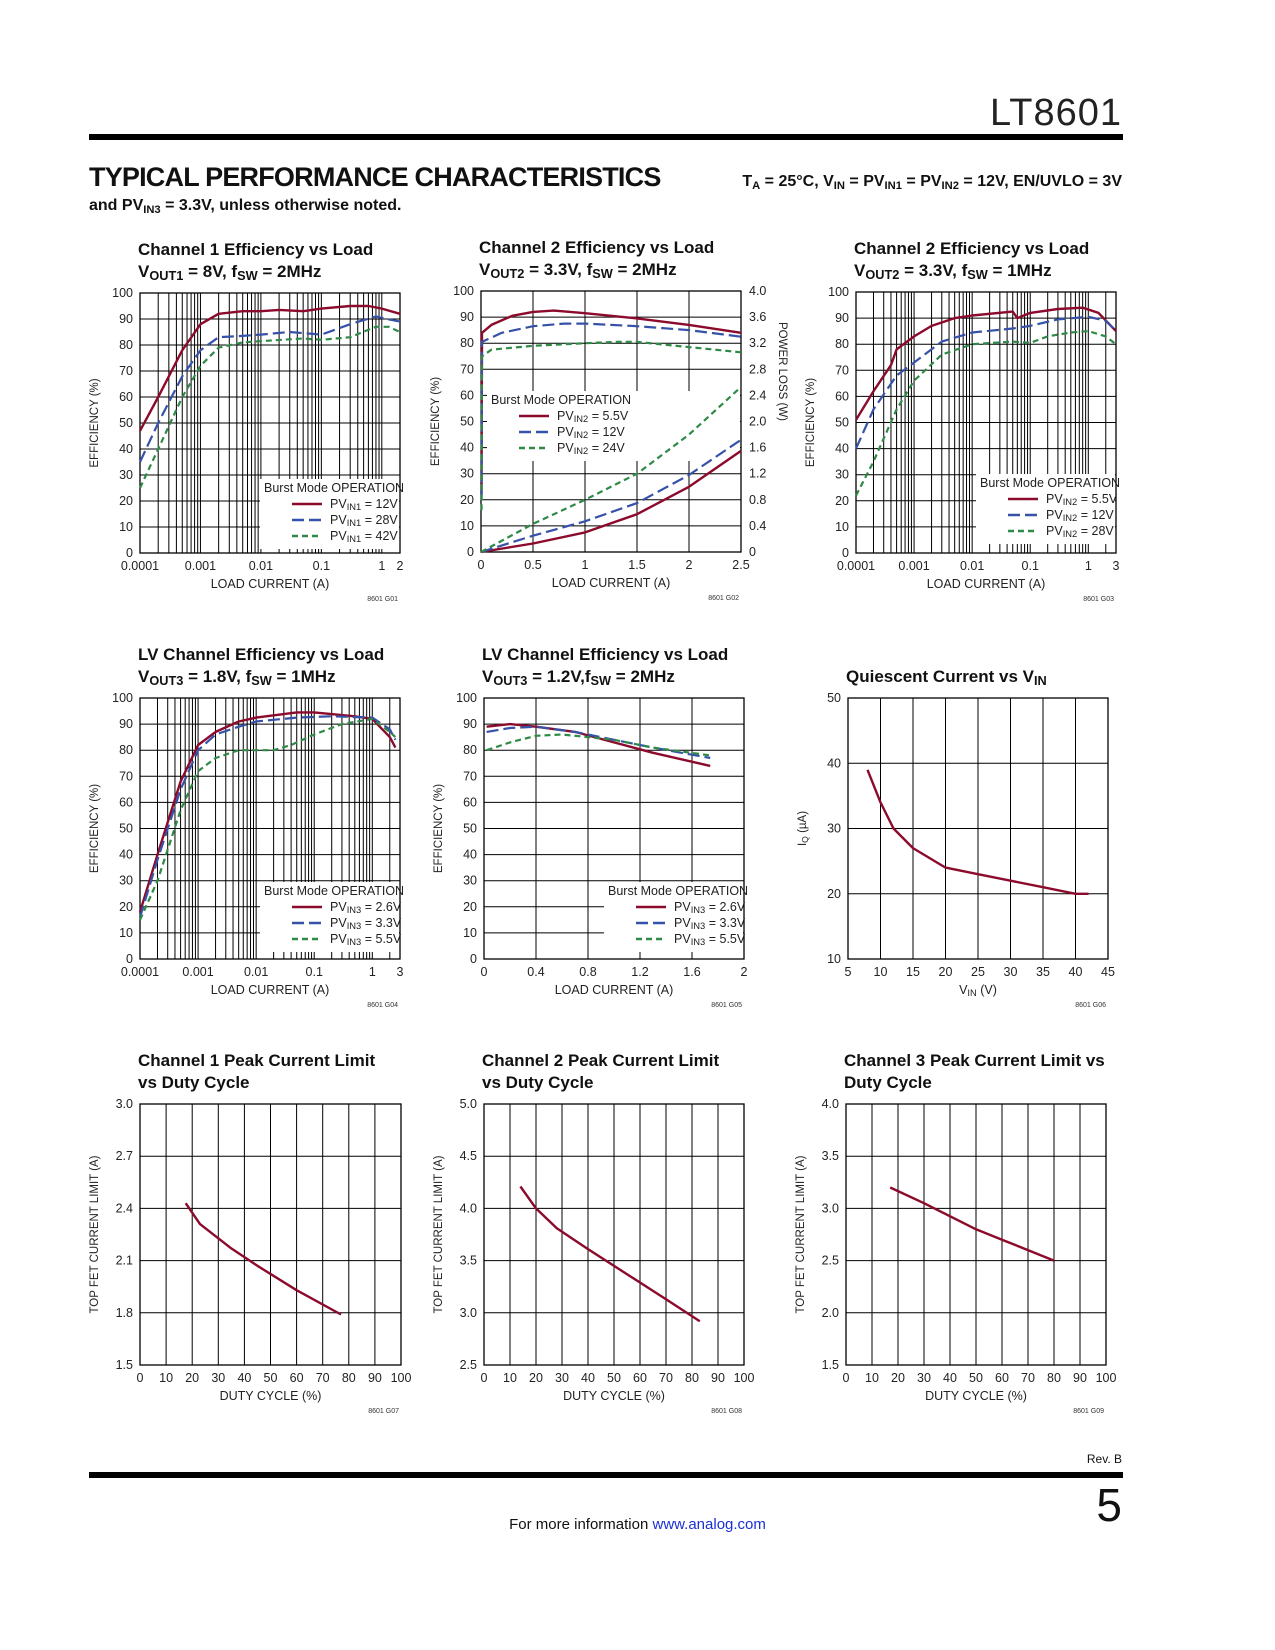 This screenshot has height=1650, width=1275. I want to click on subscript: OUT2, so click(882, 274).